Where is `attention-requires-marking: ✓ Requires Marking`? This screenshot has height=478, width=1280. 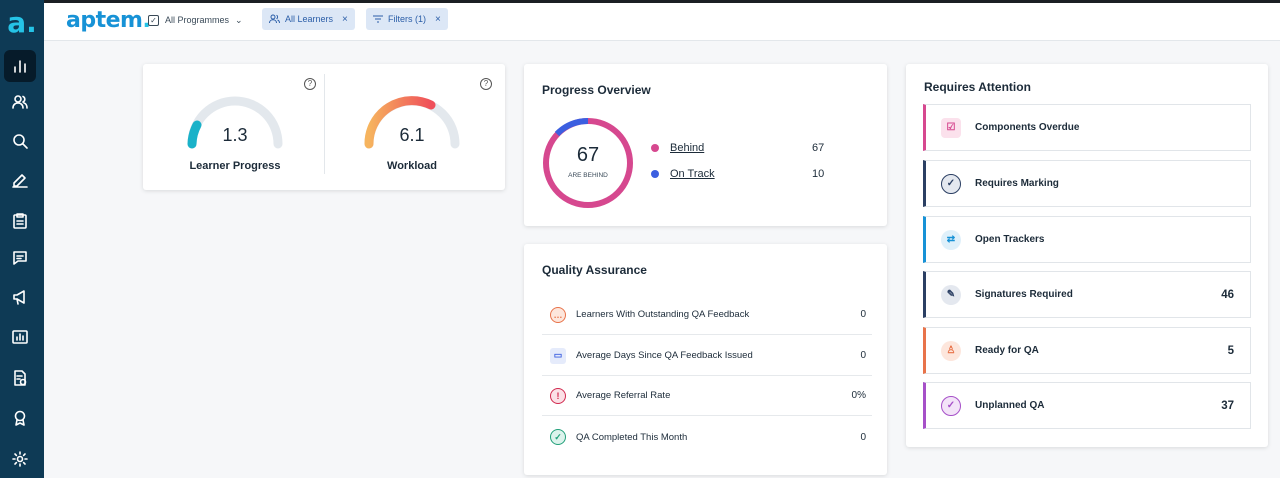
attention-requires-marking: ✓ Requires Marking is located at coordinates (1087, 183).